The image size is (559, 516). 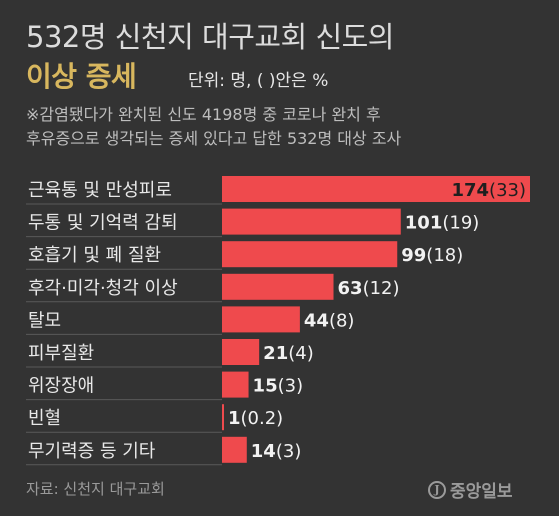 What do you see at coordinates (301, 353) in the screenshot?
I see `value-percent: (4)` at bounding box center [301, 353].